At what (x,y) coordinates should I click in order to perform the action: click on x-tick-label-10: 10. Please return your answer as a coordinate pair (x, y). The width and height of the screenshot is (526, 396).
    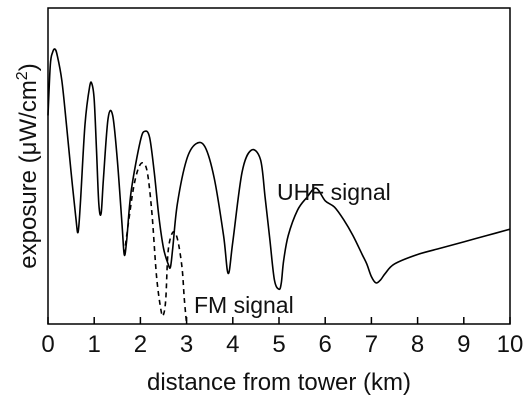
    Looking at the image, I should click on (510, 344).